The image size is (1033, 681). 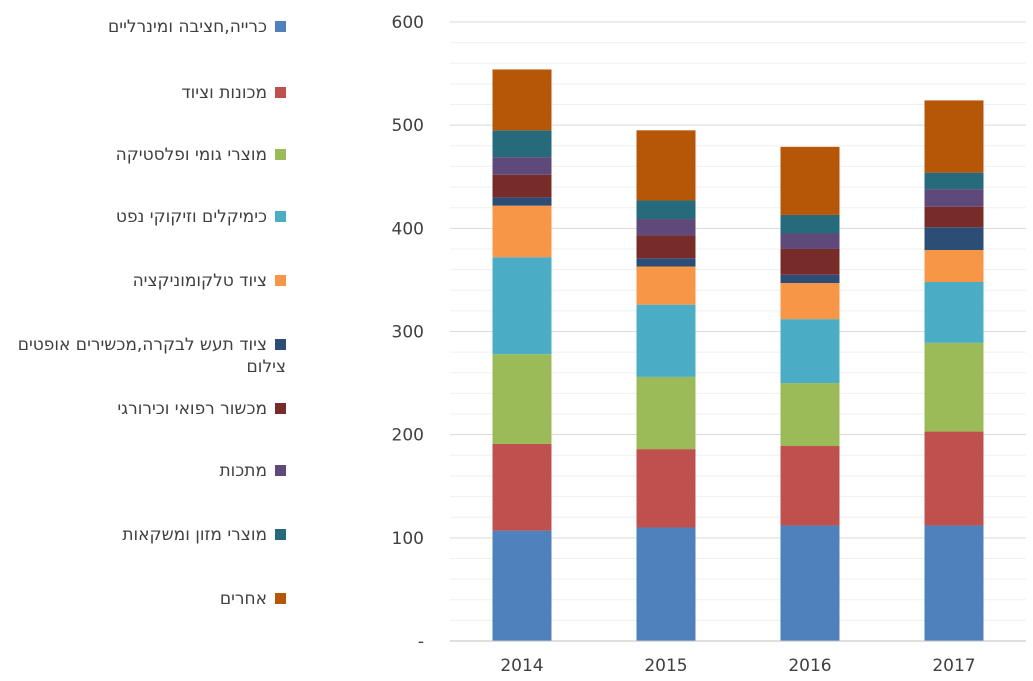 What do you see at coordinates (199, 281) in the screenshot?
I see `legend-label: ציוד טלקומוניקציה` at bounding box center [199, 281].